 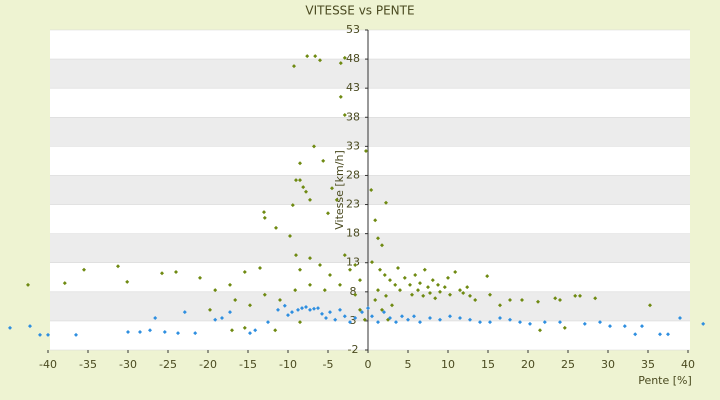 I want to click on x-tick-label: -15, so click(x=248, y=364).